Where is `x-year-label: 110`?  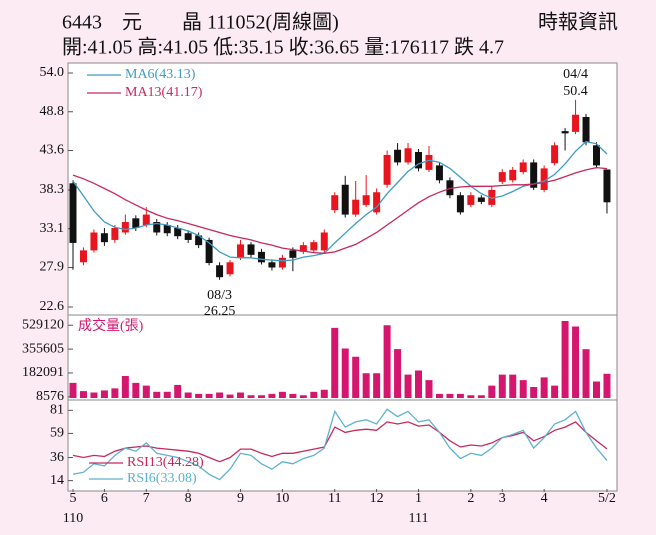
x-year-label: 110 is located at coordinates (73, 518).